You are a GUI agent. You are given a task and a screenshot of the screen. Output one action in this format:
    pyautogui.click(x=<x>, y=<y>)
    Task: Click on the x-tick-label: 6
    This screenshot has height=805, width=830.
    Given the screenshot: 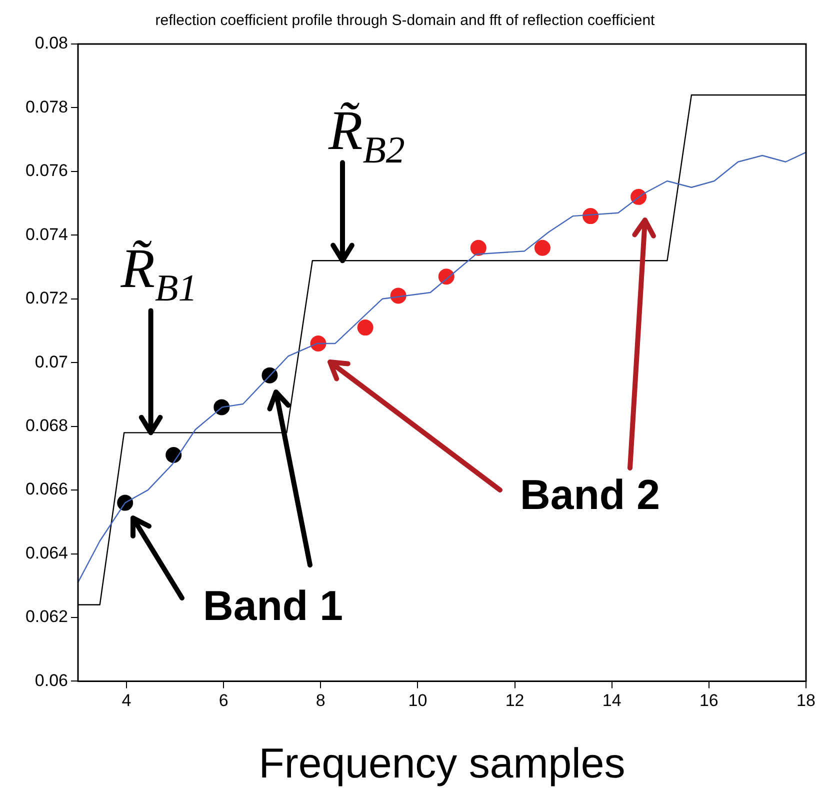 What is the action you would take?
    pyautogui.click(x=223, y=700)
    